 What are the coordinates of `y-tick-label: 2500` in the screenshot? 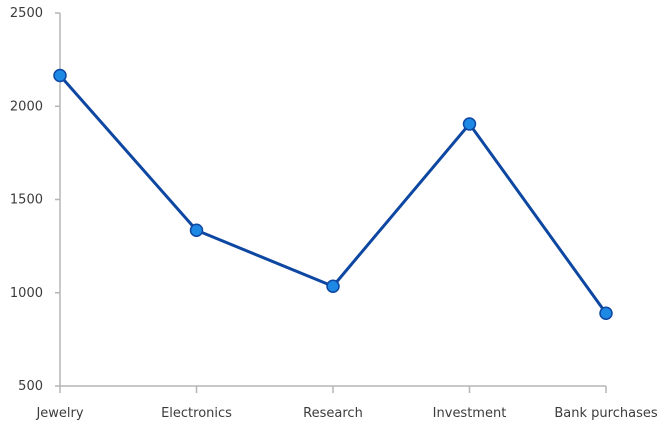 It's located at (26, 13).